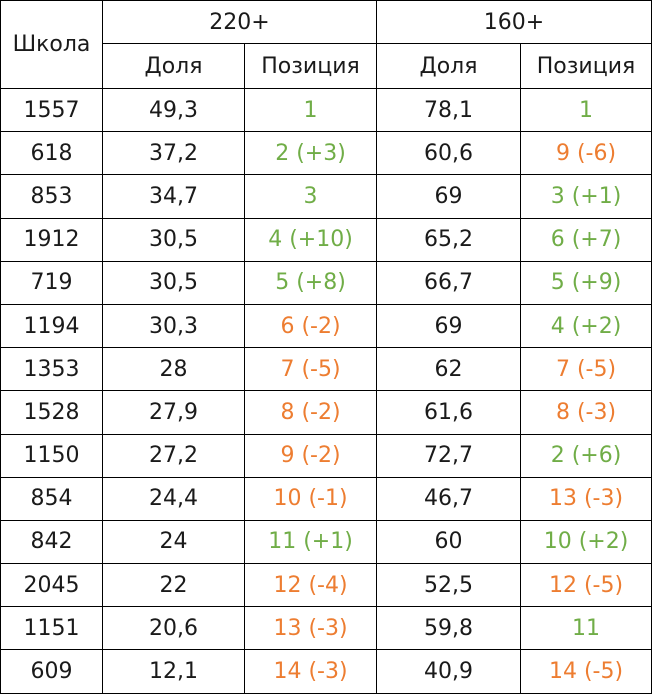 This screenshot has width=652, height=694. Describe the element at coordinates (173, 196) in the screenshot. I see `share-220-cell: 34,7` at that location.